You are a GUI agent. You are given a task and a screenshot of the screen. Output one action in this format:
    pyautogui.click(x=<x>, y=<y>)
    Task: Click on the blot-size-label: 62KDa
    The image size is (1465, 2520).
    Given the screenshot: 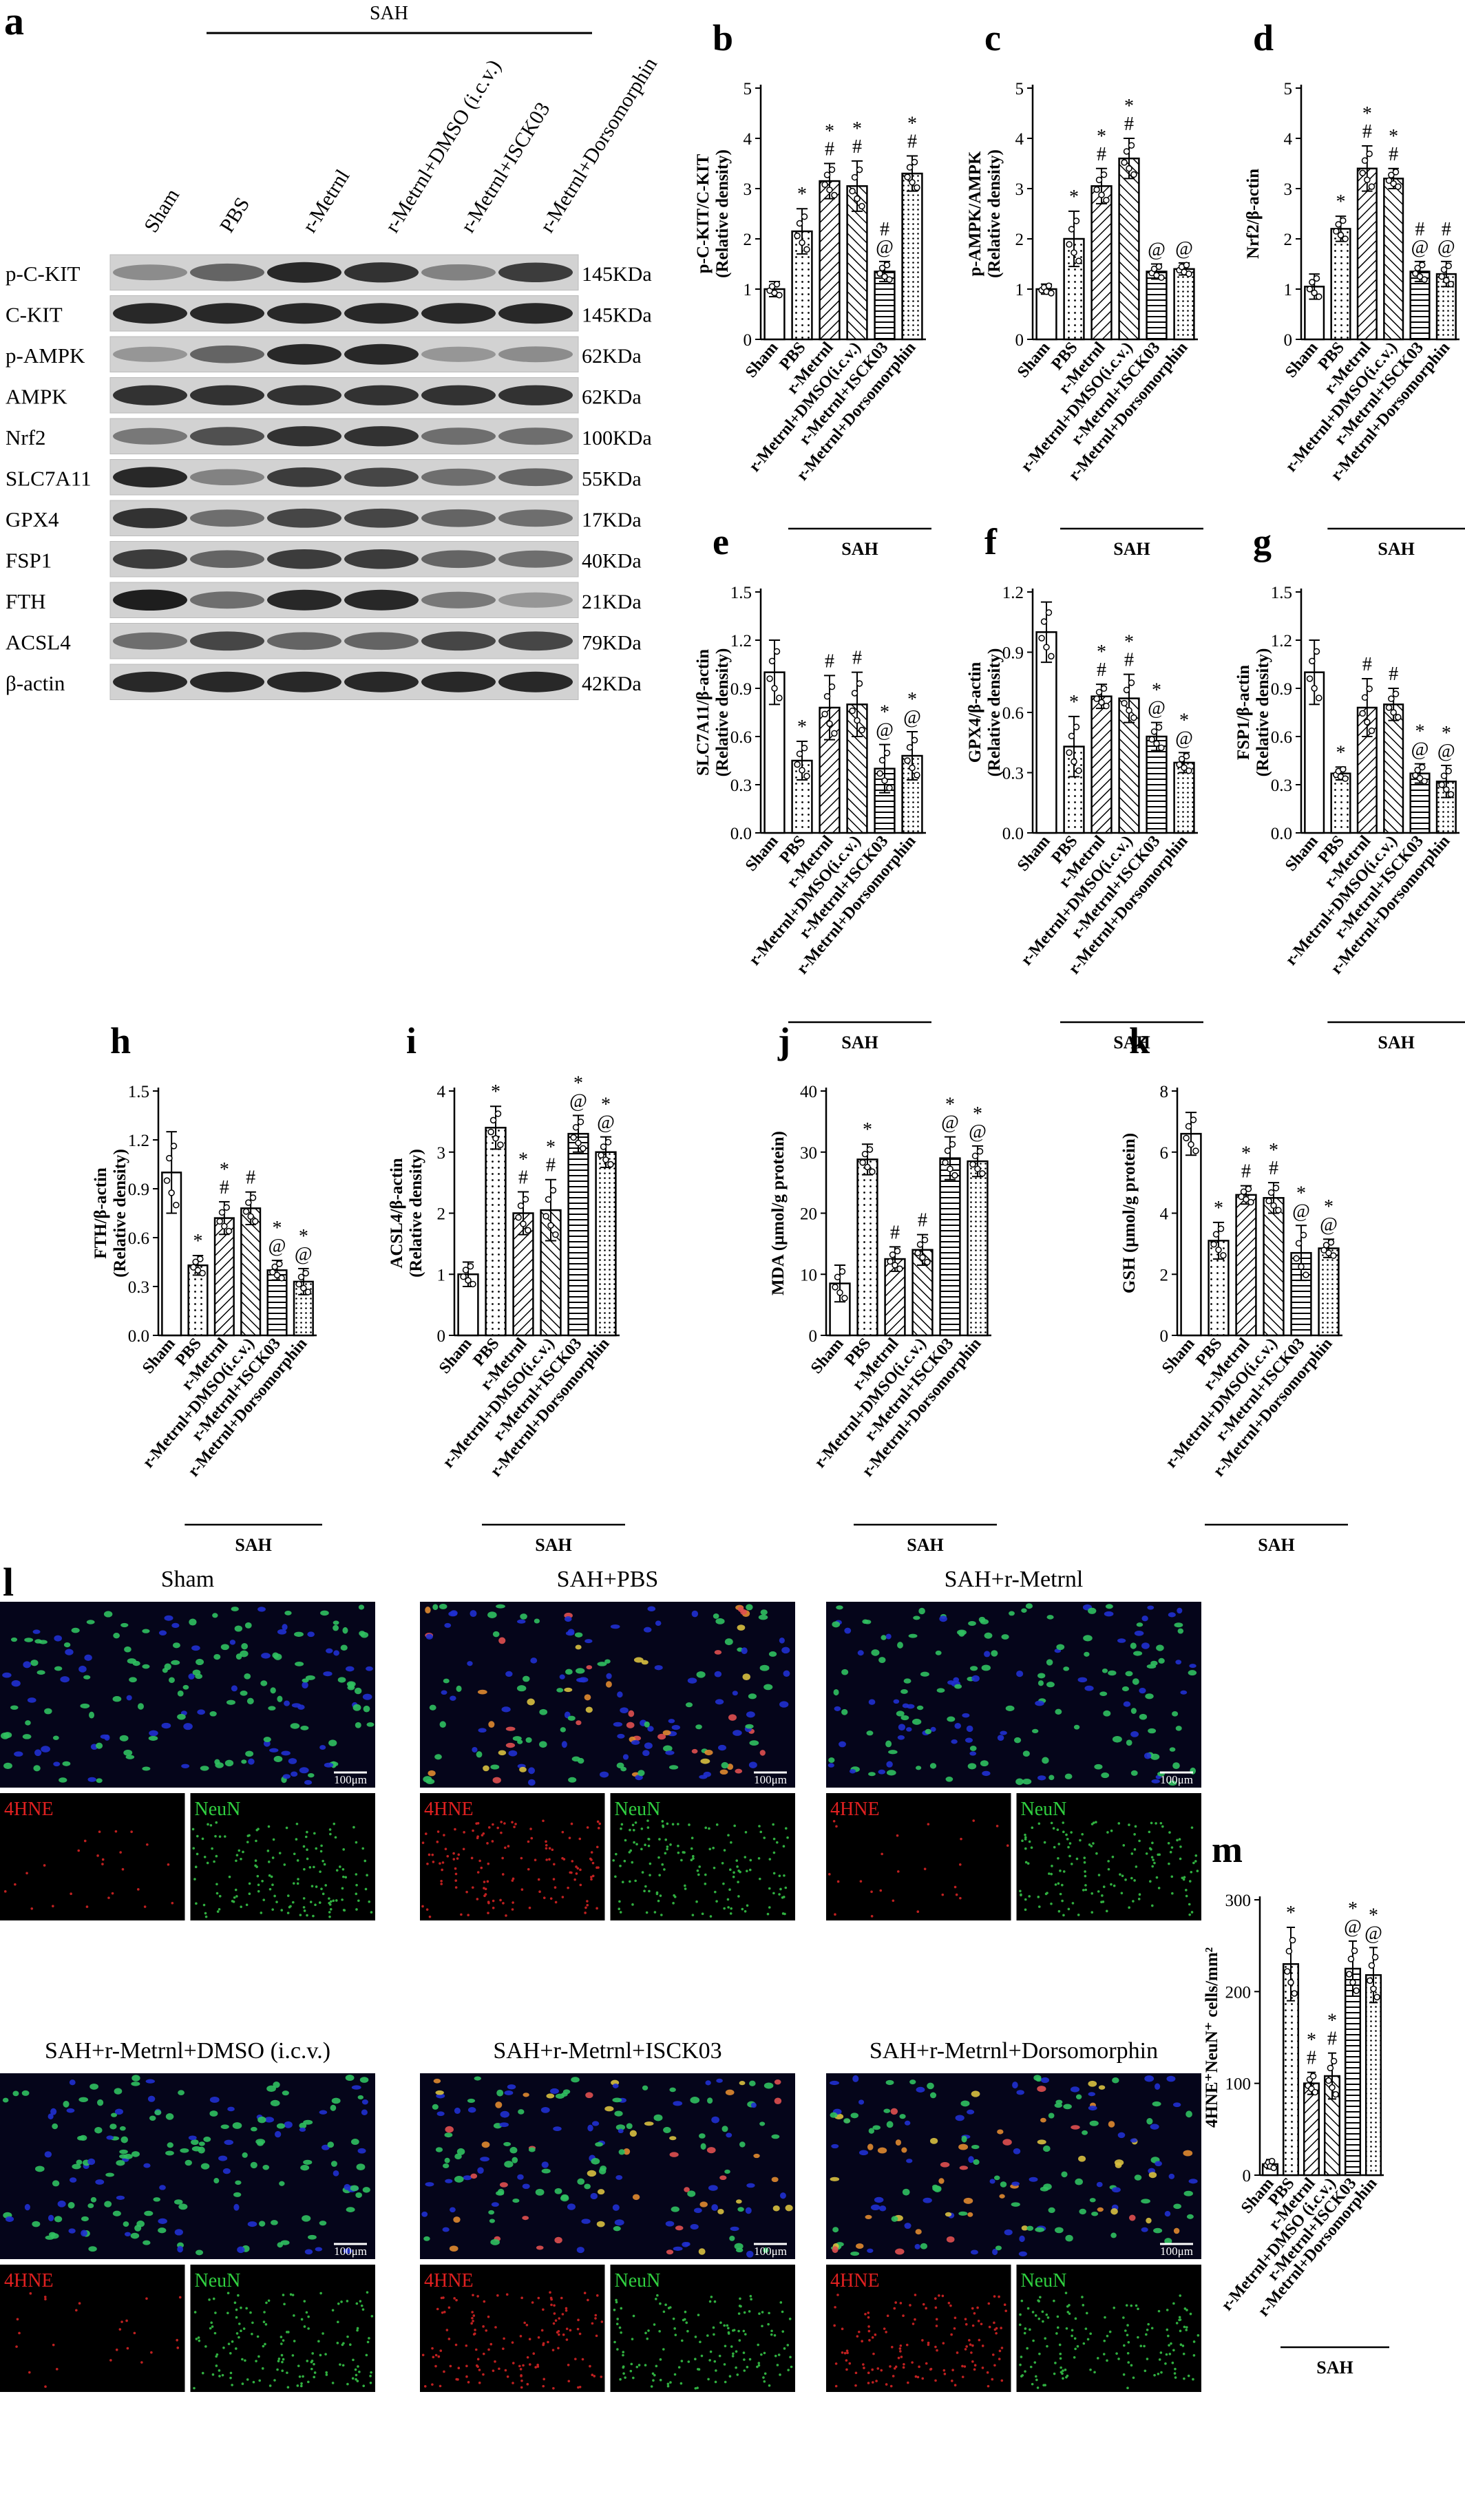 What is the action you would take?
    pyautogui.click(x=612, y=356)
    